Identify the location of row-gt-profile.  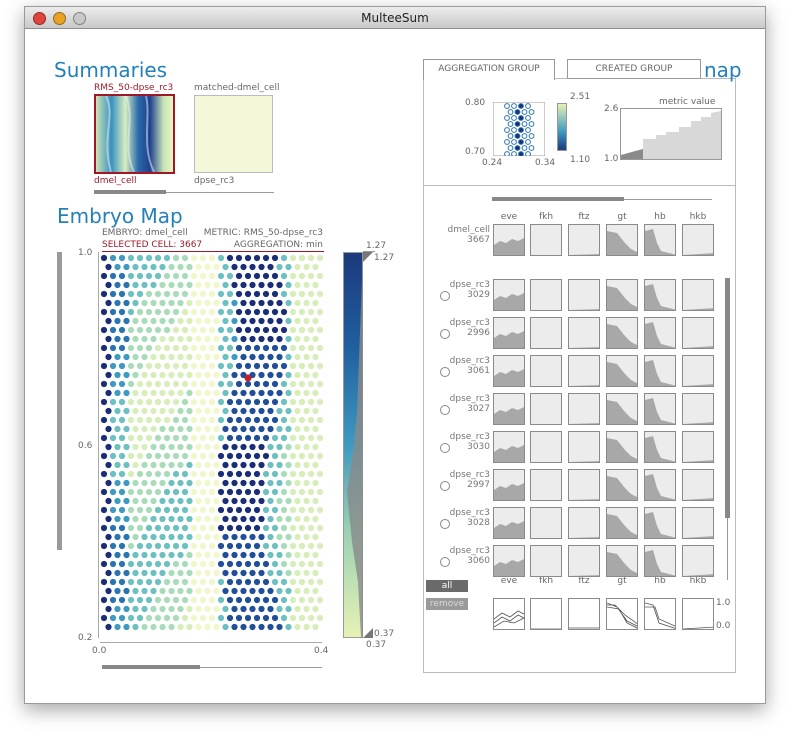
(622, 409).